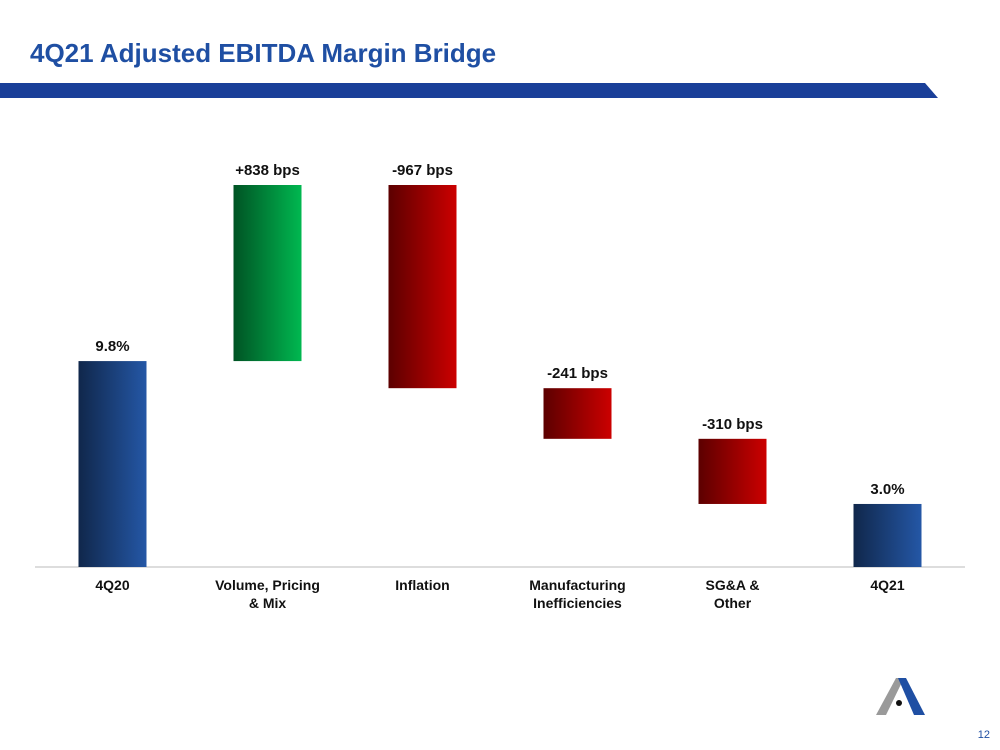 The width and height of the screenshot is (1000, 750). I want to click on value-label: 9.8%, so click(112, 346).